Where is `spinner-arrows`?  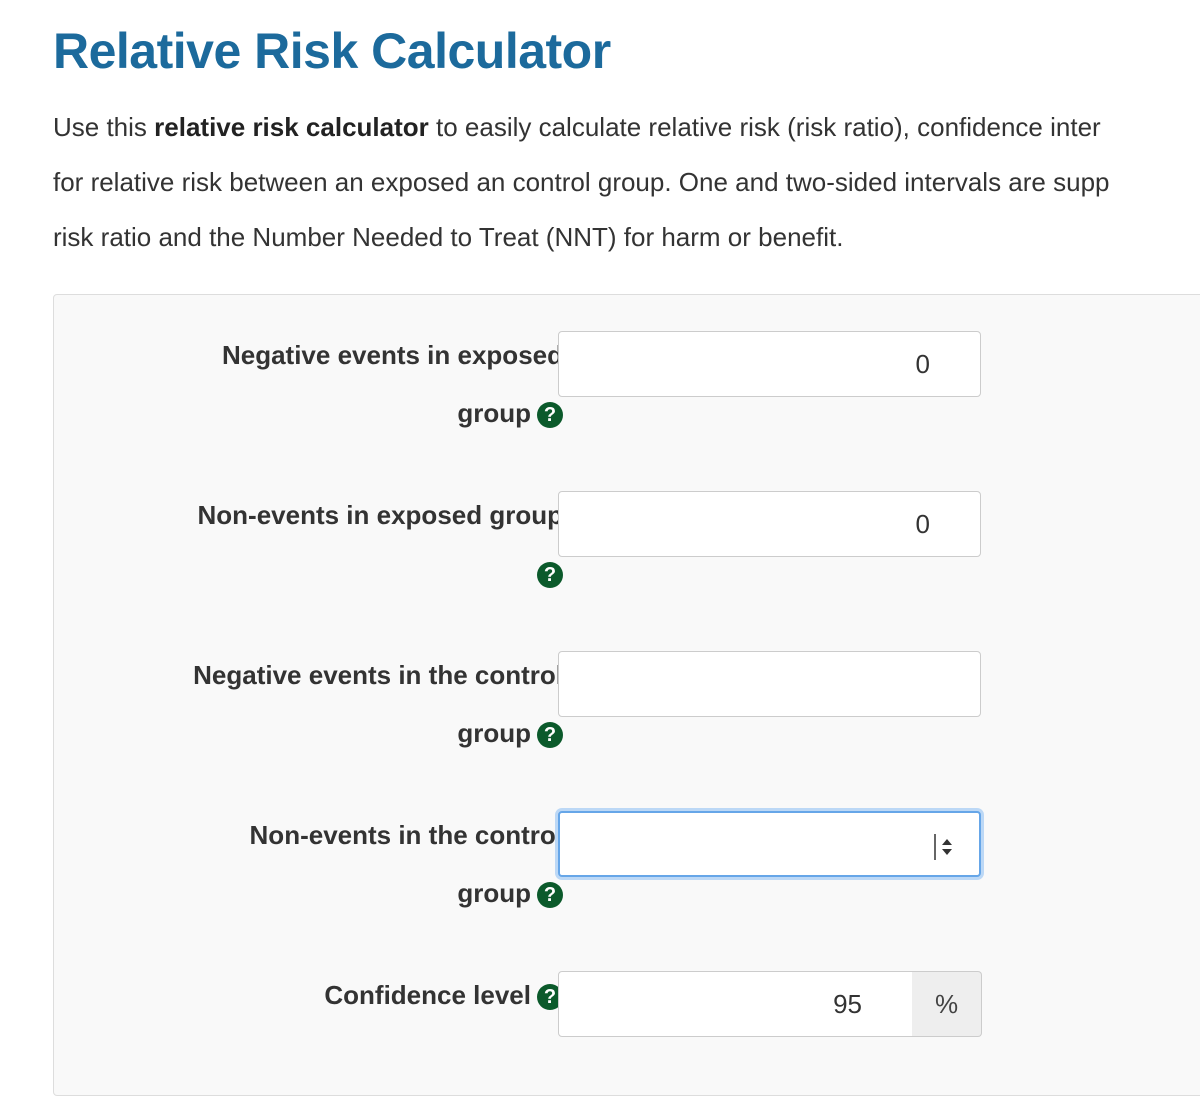
spinner-arrows is located at coordinates (943, 847).